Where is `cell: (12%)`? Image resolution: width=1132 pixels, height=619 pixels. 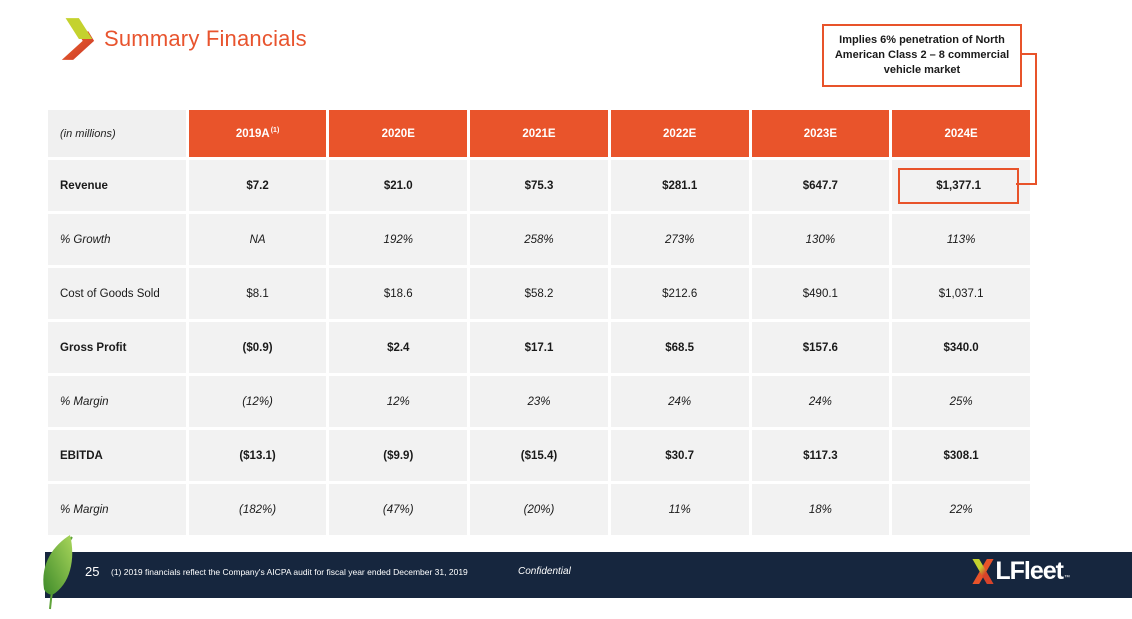
cell: (12%) is located at coordinates (257, 401).